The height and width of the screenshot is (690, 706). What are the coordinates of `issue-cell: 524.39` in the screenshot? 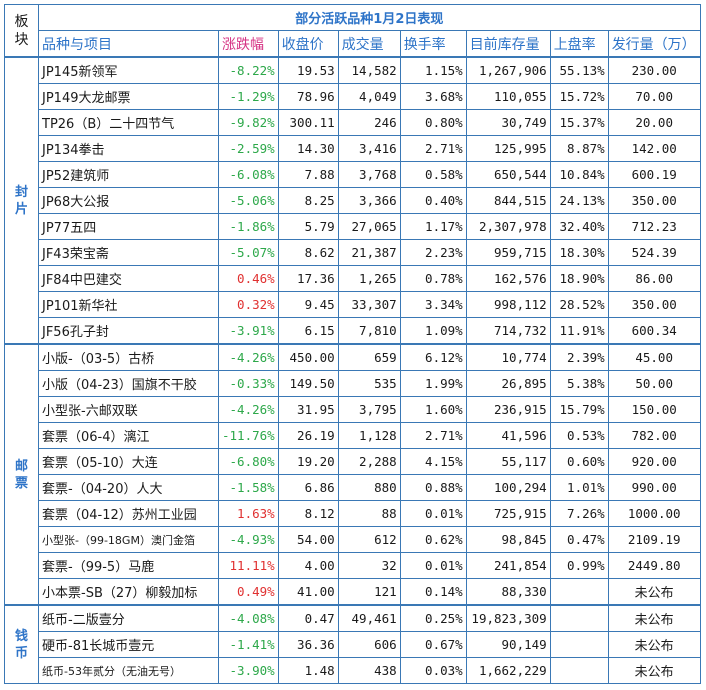 It's located at (654, 252).